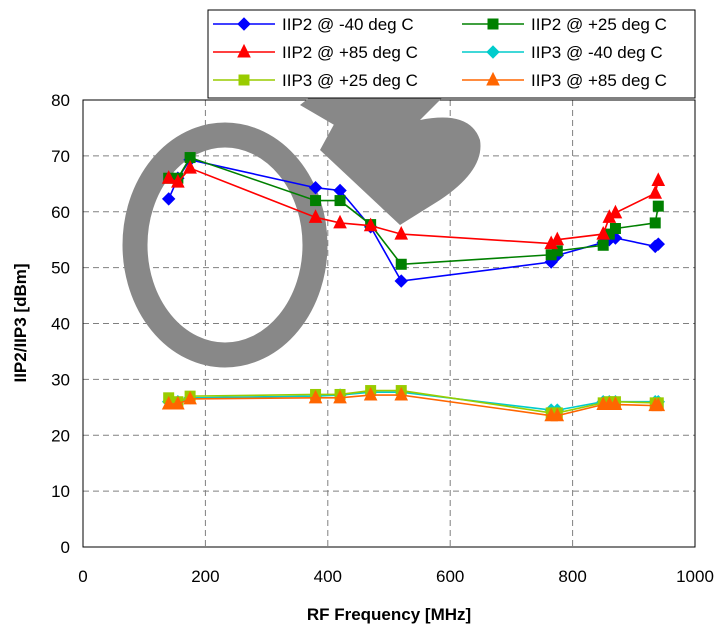 The image size is (721, 631). Describe the element at coordinates (599, 24) in the screenshot. I see `legend-label: IIP2 @ +25 deg C` at that location.